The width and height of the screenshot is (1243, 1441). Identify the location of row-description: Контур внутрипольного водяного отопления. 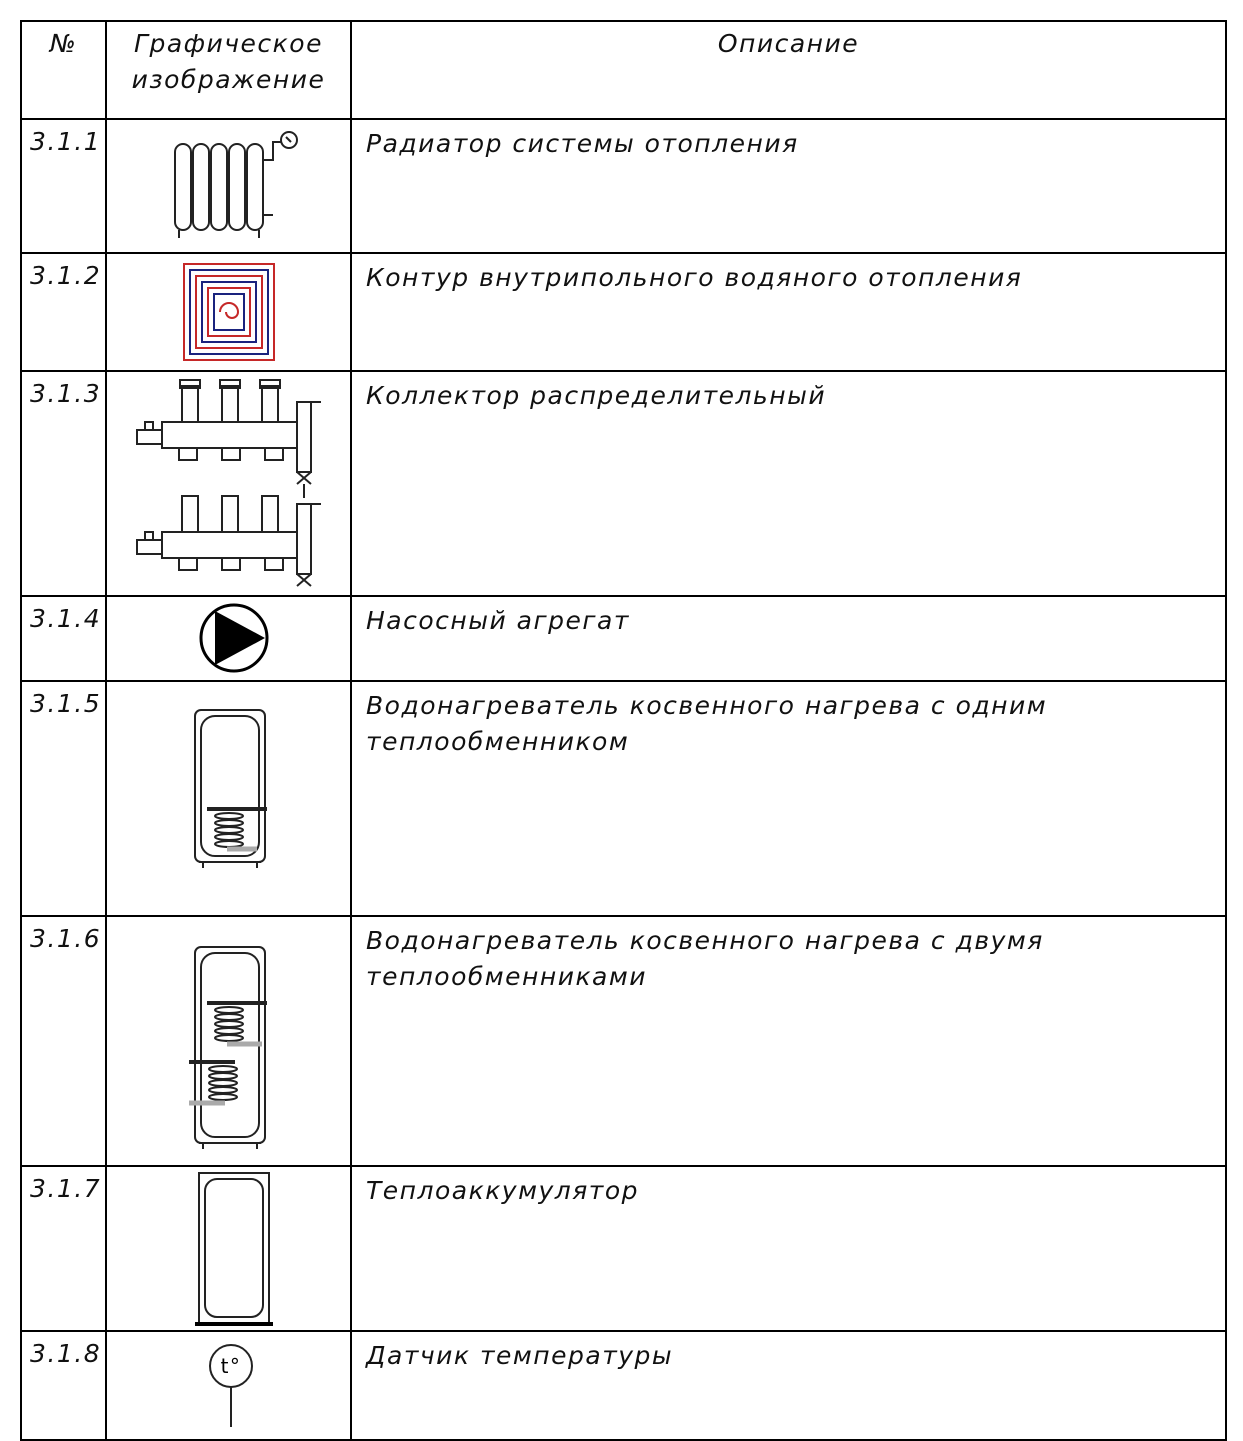
(788, 312).